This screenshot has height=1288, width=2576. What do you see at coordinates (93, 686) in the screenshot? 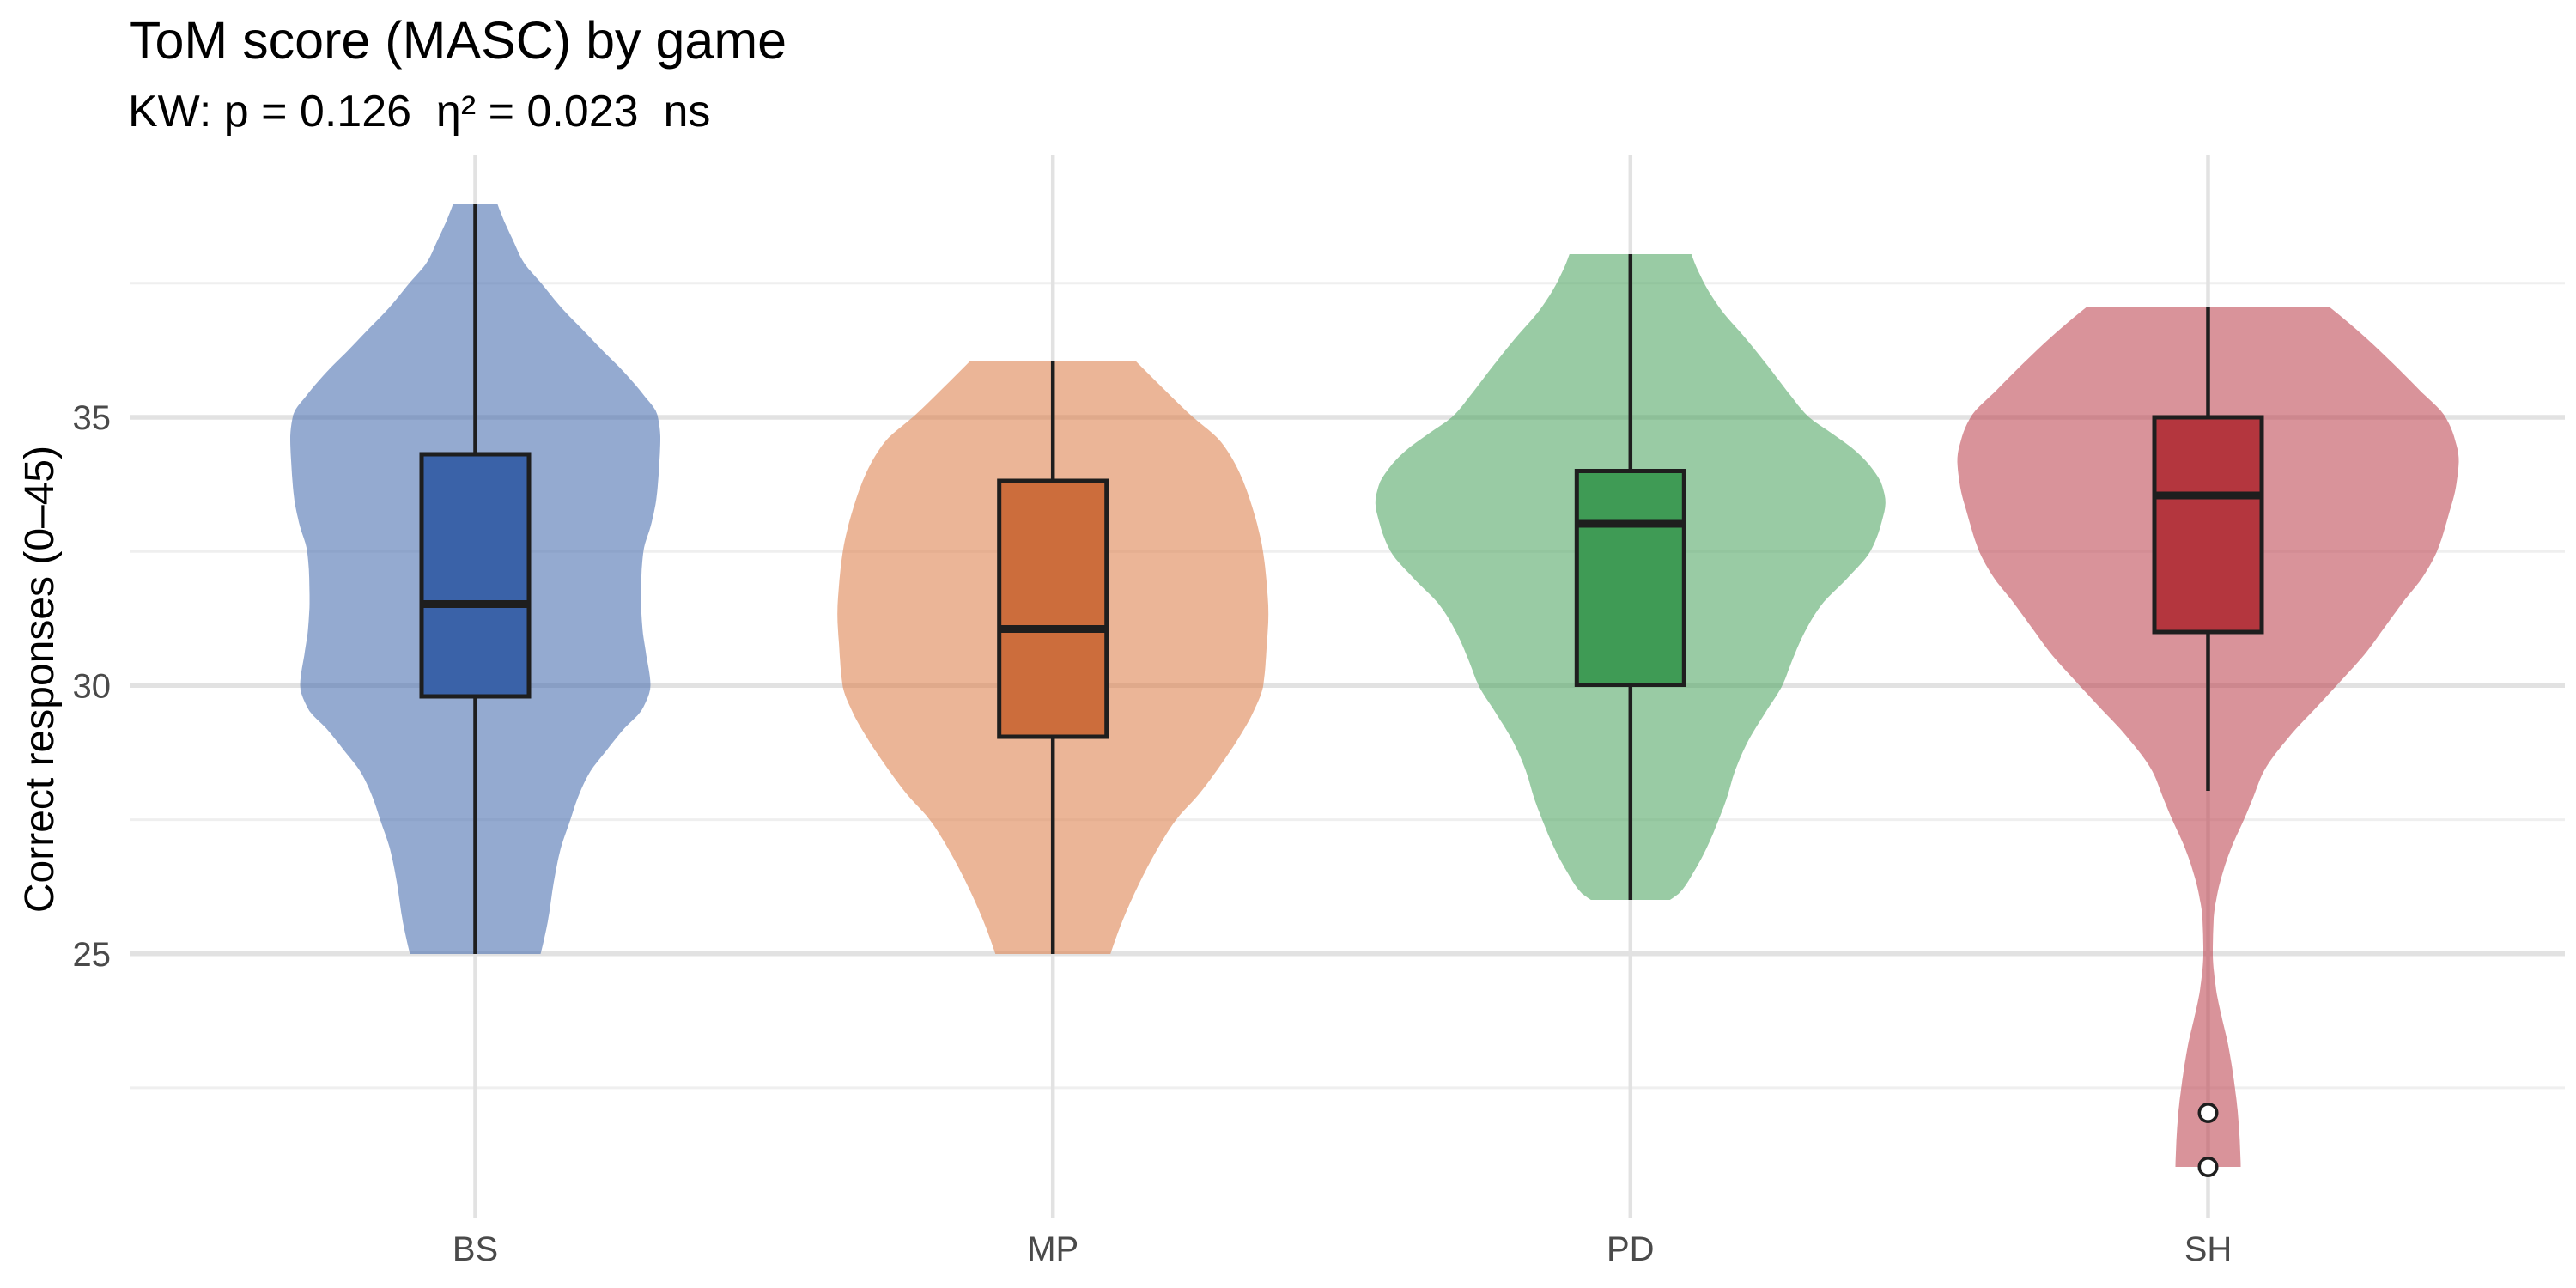
I see `svg-text: 30` at bounding box center [93, 686].